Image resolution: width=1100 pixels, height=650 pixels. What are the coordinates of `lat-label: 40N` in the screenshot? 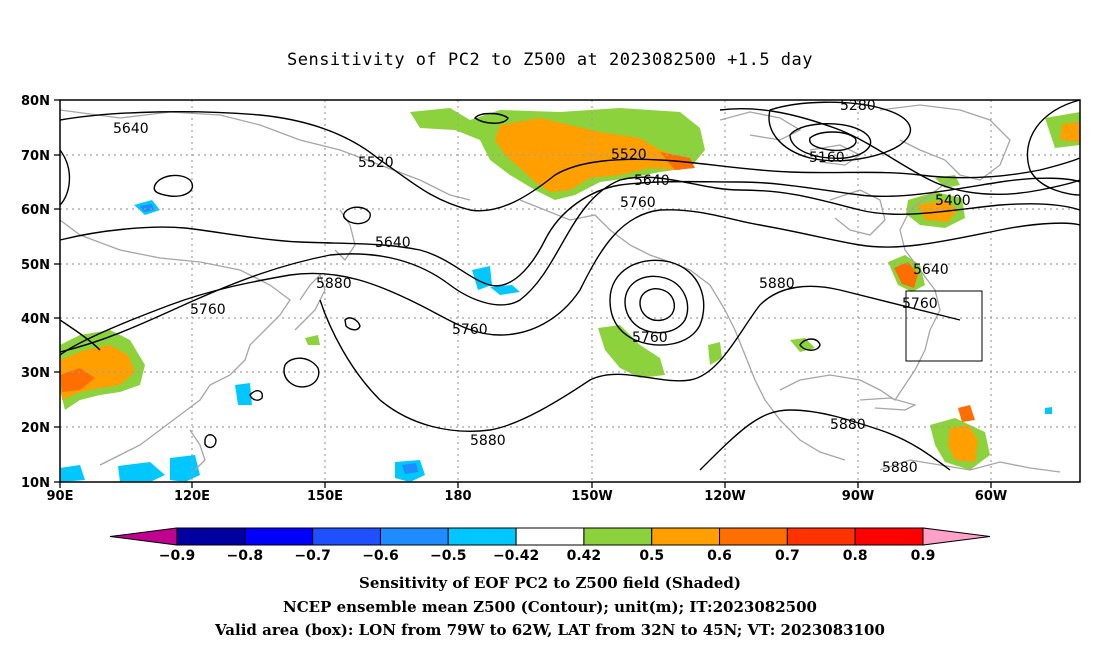 It's located at (35, 319).